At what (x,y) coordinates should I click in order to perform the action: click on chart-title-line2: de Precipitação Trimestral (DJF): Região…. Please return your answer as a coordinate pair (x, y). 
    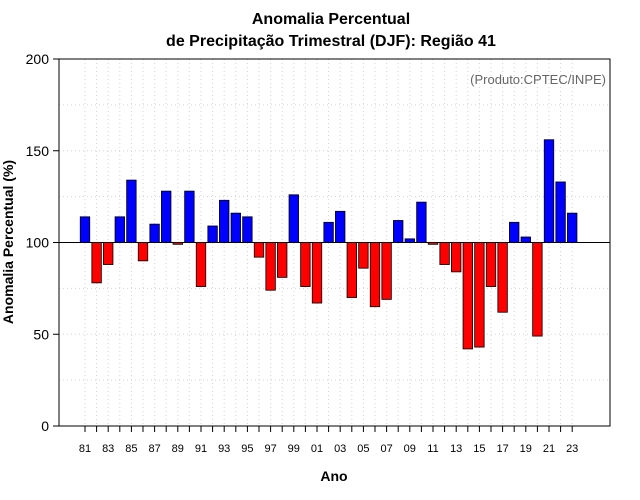
    Looking at the image, I should click on (331, 41).